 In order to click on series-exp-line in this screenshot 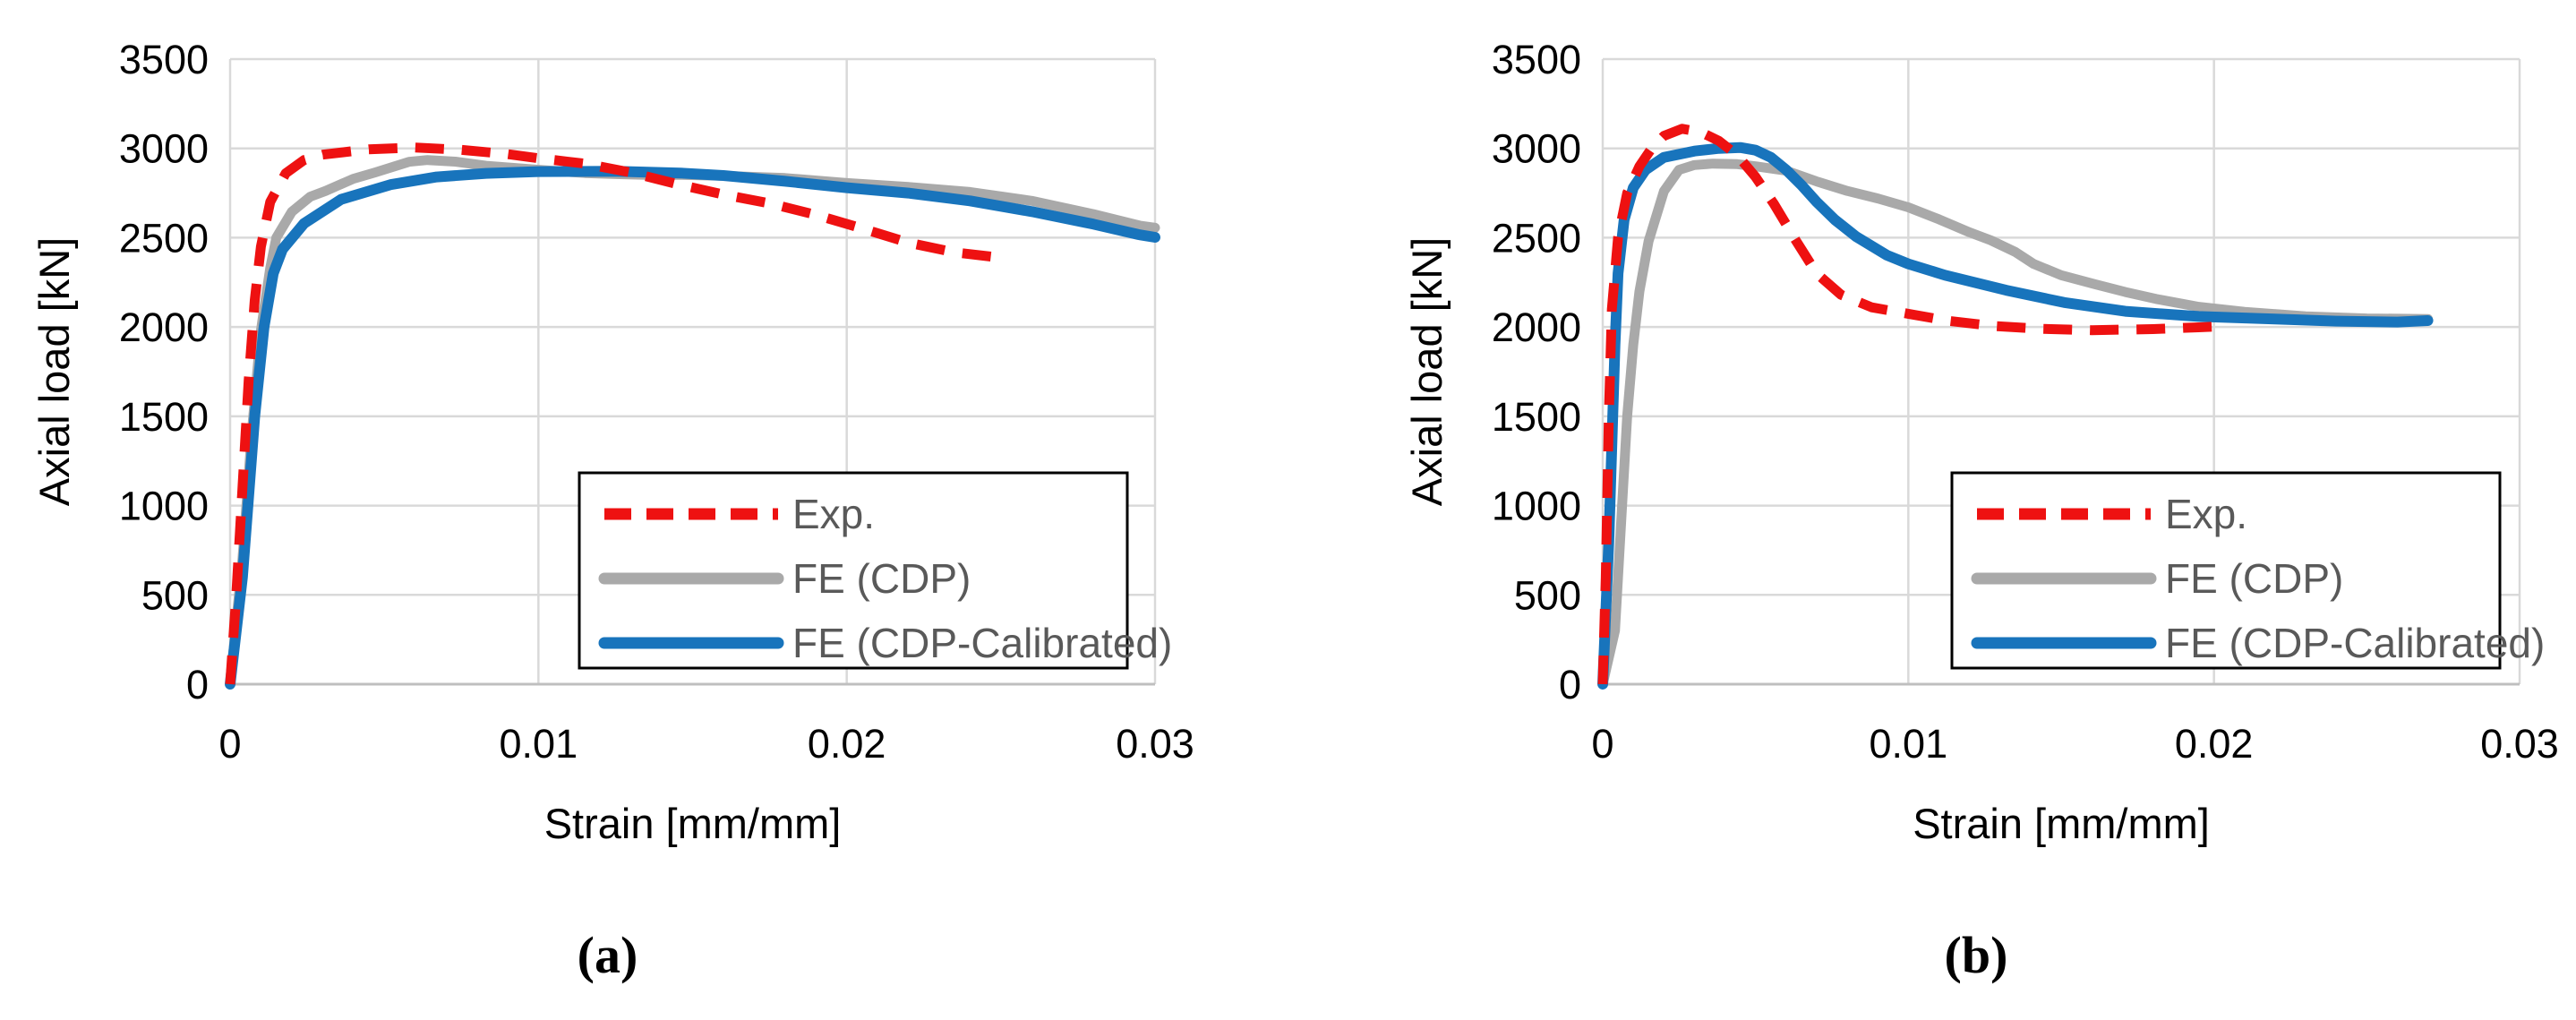, I will do `click(1913, 404)`.